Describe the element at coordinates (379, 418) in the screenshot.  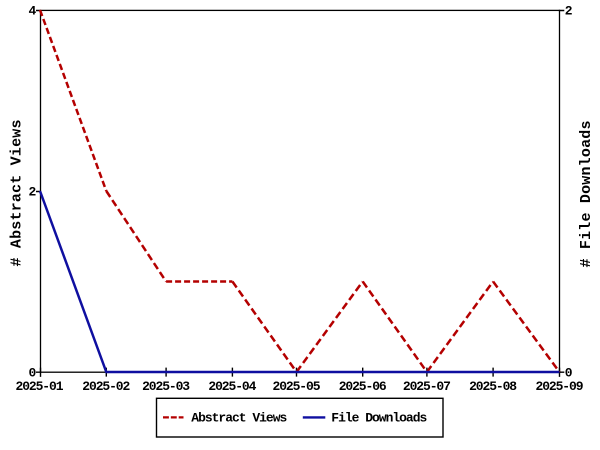
I see `svg-text: File Downloads` at that location.